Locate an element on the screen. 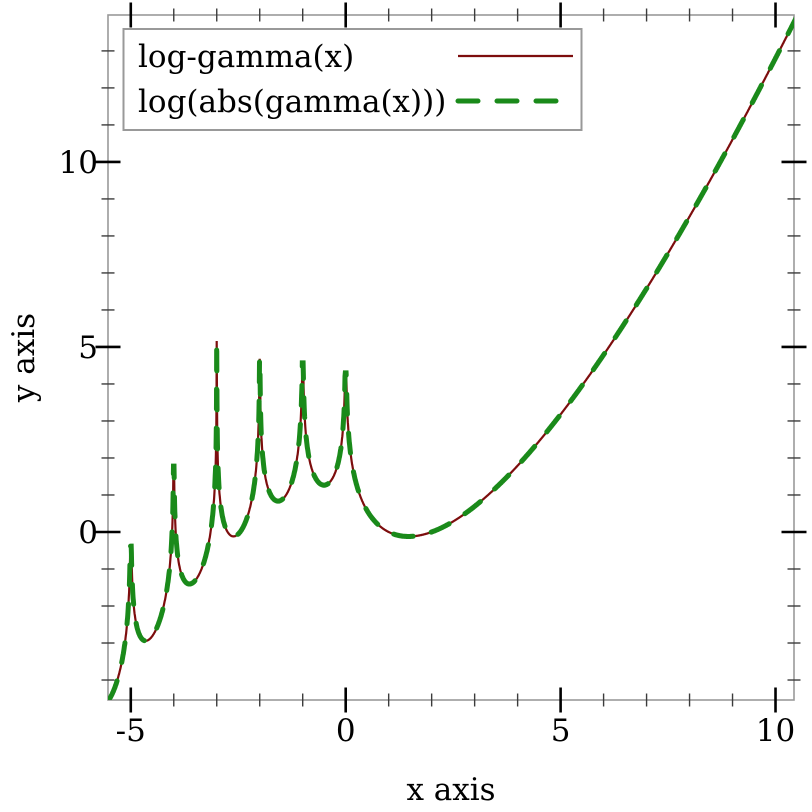 The width and height of the screenshot is (812, 812). legend-label-log-gamma: log-gamma(x) is located at coordinates (246, 57).